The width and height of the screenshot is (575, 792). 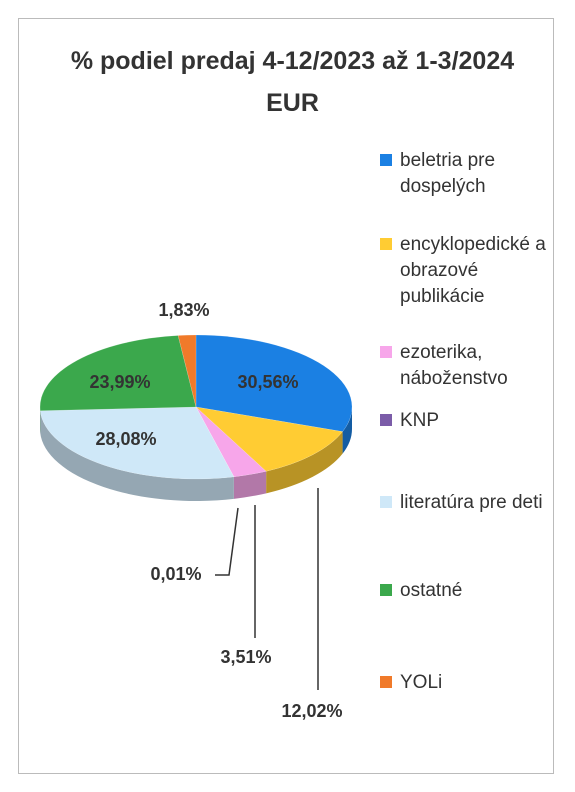 I want to click on data-label: 12,02%, so click(x=311, y=711).